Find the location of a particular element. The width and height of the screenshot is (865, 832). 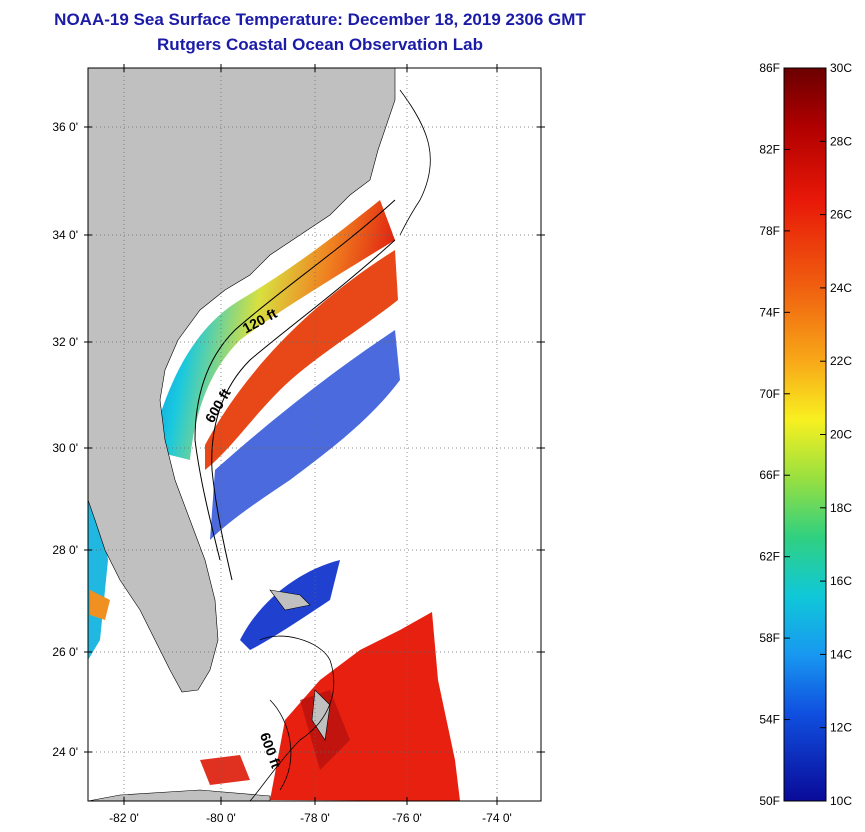

contour-north is located at coordinates (415, 162).